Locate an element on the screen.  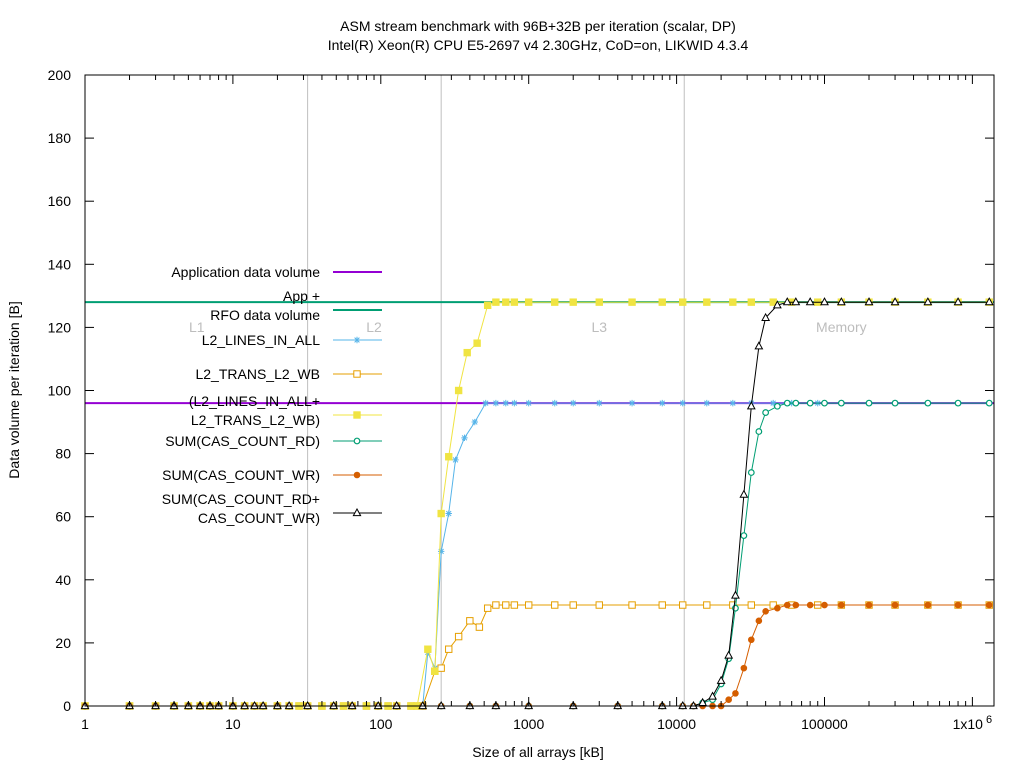
x-tick-label: 100000 is located at coordinates (824, 724).